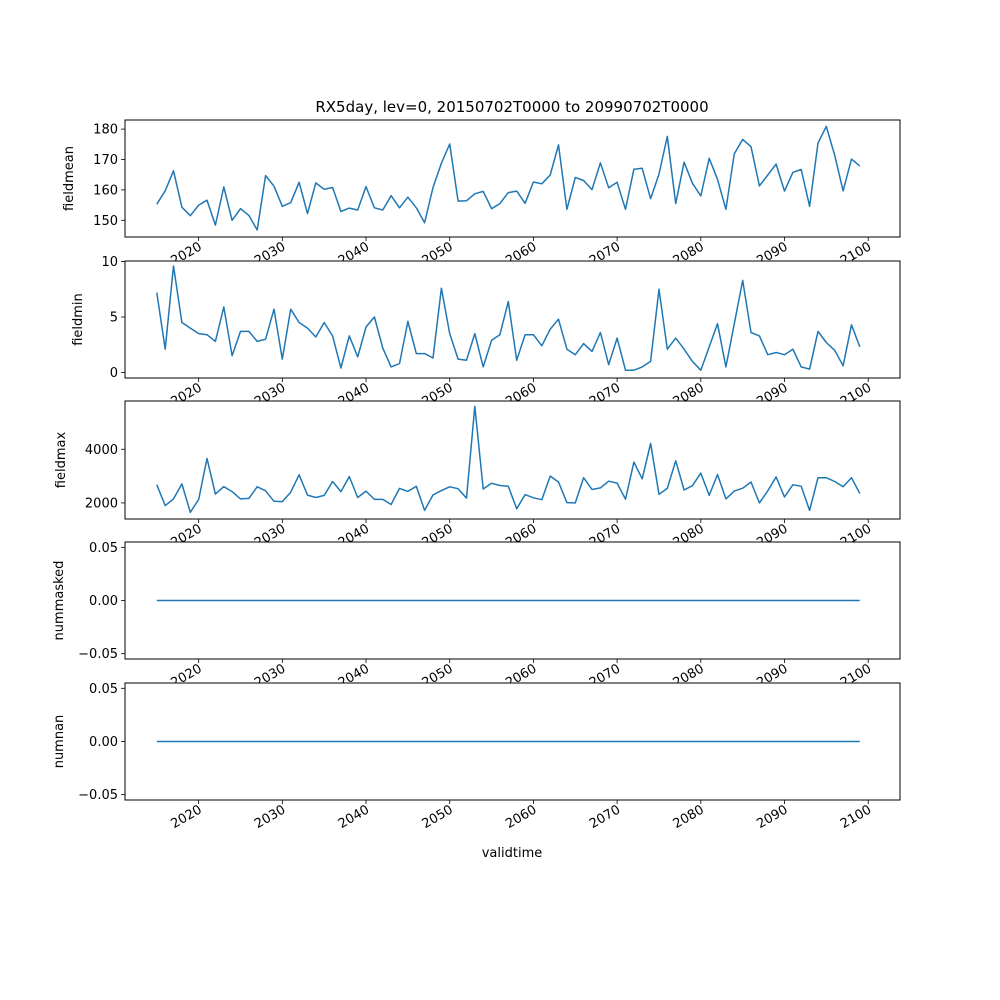 The image size is (1000, 1000). What do you see at coordinates (508, 178) in the screenshot?
I see `series-line-fieldmean` at bounding box center [508, 178].